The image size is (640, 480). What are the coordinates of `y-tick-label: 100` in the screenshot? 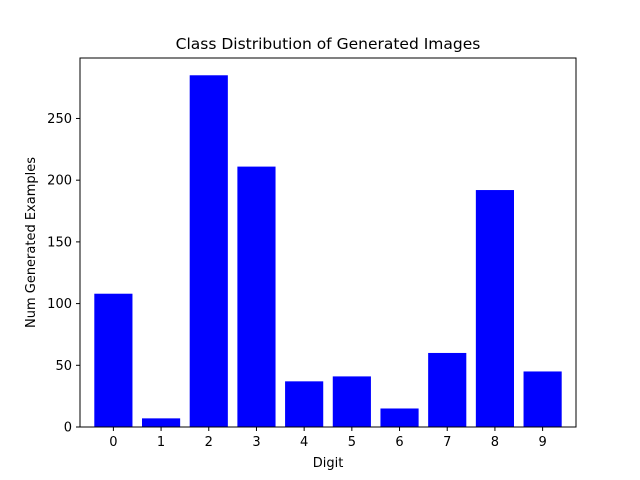 It's located at (59, 304).